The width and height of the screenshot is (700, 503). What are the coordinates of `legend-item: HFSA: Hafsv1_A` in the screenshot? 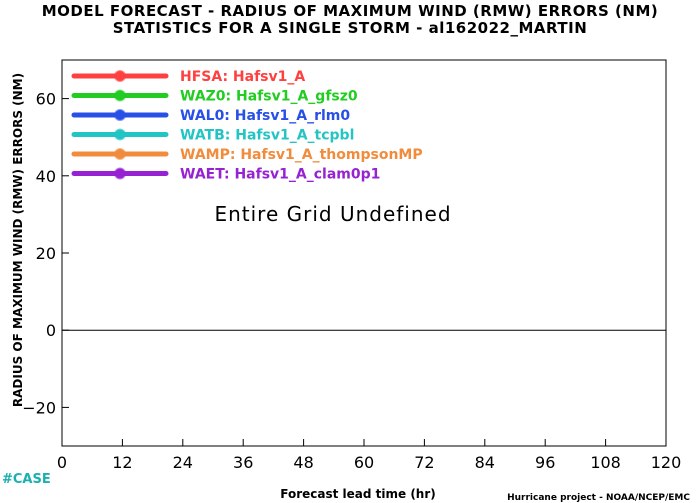 It's located at (188, 77).